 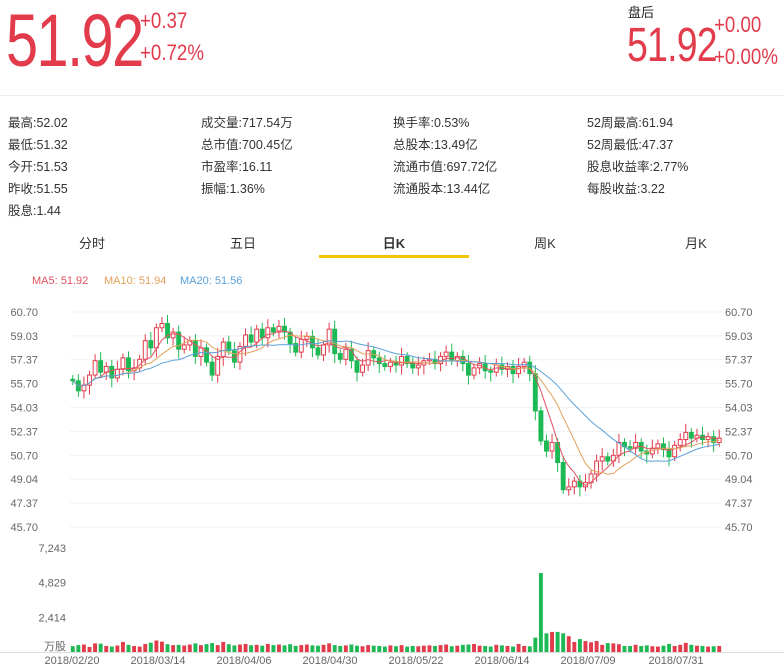 What do you see at coordinates (24, 528) in the screenshot?
I see `y-tick-left: 45.70` at bounding box center [24, 528].